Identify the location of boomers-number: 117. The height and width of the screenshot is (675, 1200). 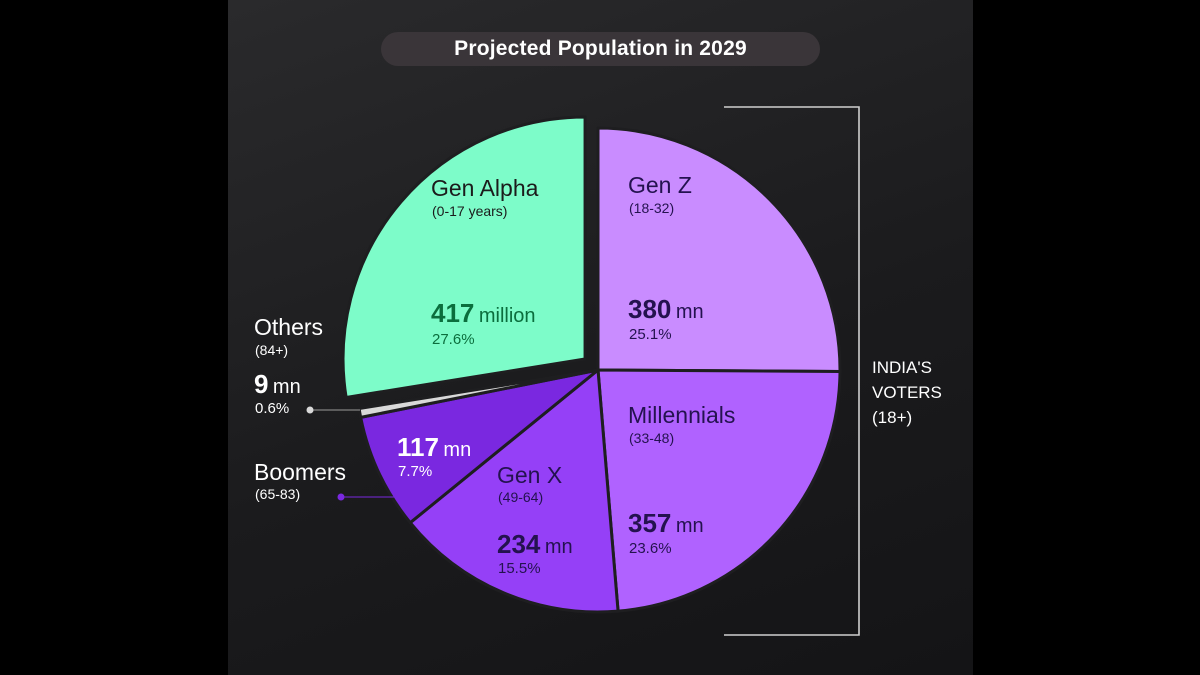
(418, 447).